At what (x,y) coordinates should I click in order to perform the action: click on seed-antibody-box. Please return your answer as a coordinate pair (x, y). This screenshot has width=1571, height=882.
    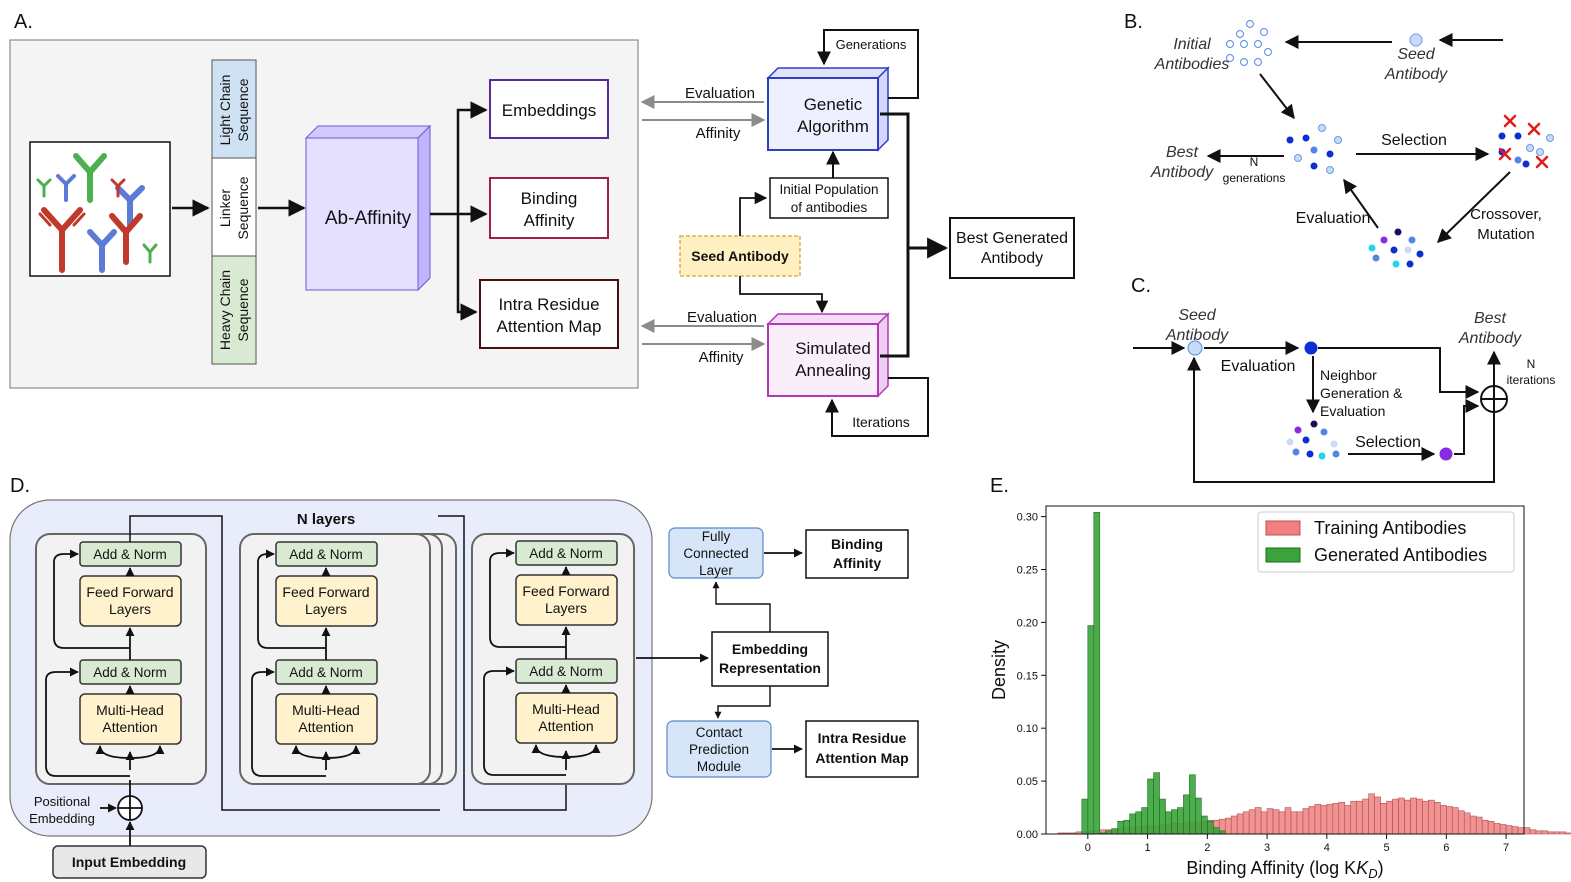
    Looking at the image, I should click on (740, 256).